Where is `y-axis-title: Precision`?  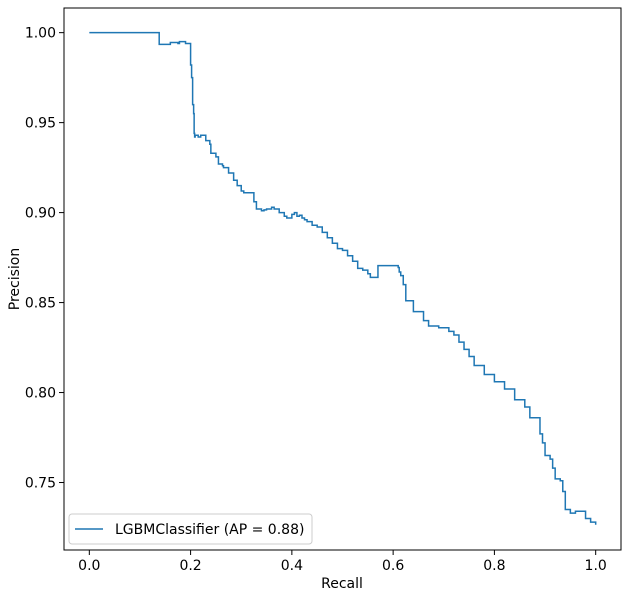 y-axis-title: Precision is located at coordinates (15, 279).